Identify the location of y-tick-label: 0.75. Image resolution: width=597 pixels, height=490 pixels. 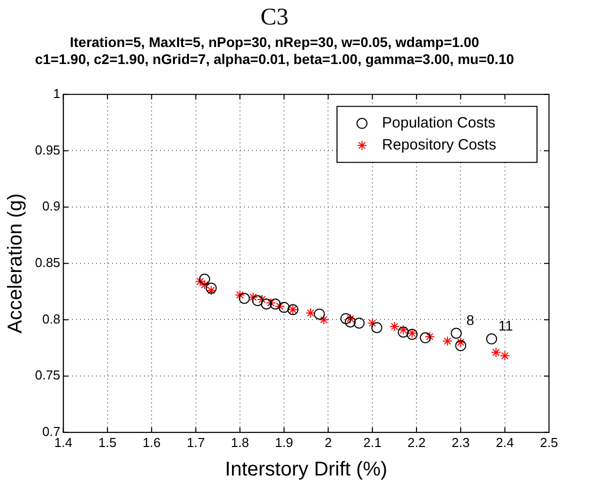
(47, 375).